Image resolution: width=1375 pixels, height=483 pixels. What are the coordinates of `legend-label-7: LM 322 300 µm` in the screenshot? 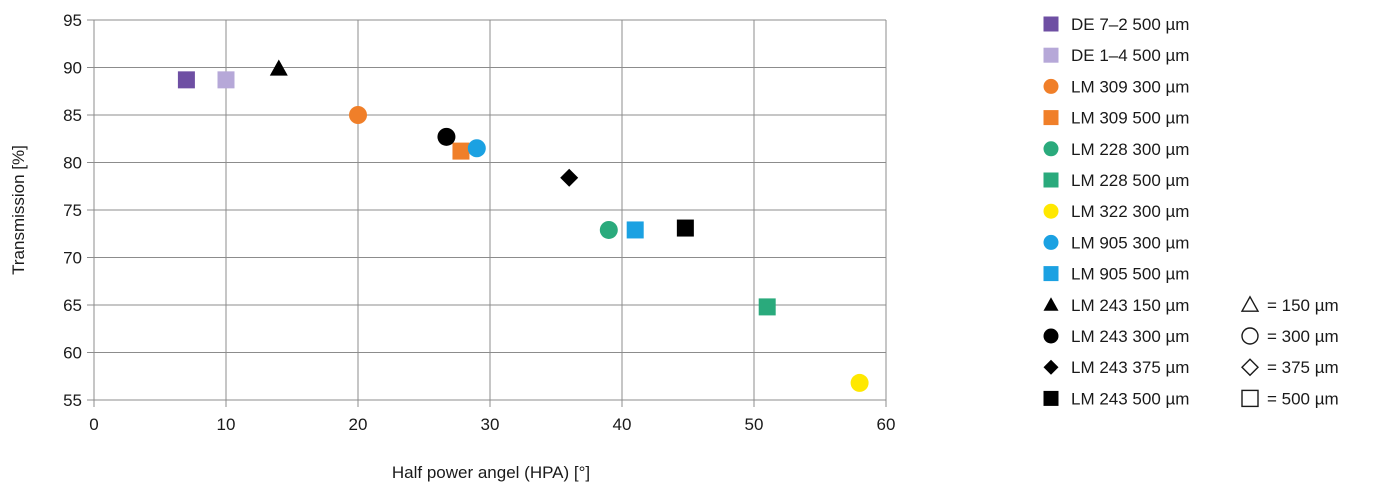 It's located at (1130, 211).